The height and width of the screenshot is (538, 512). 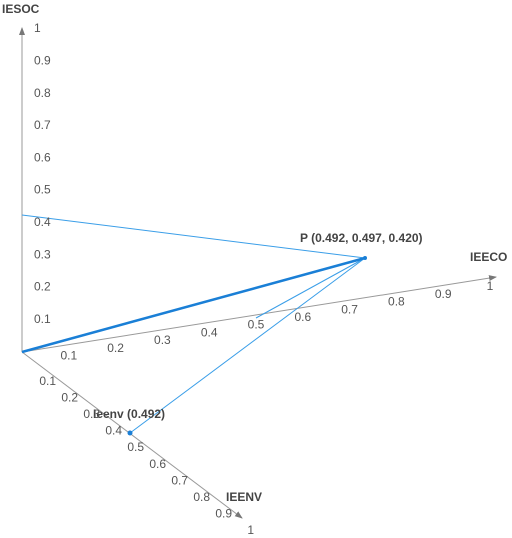 I want to click on projection-point, so click(x=130, y=433).